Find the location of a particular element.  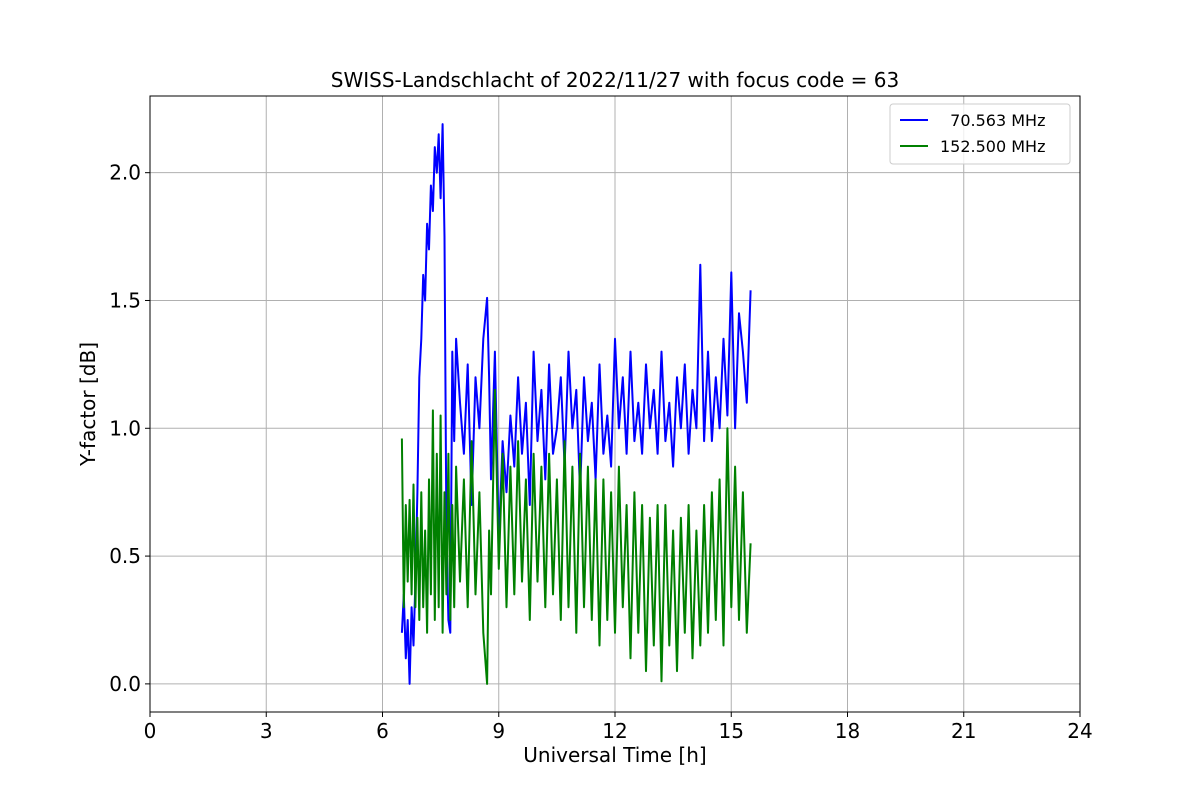

x-tick-label: 0 is located at coordinates (150, 731).